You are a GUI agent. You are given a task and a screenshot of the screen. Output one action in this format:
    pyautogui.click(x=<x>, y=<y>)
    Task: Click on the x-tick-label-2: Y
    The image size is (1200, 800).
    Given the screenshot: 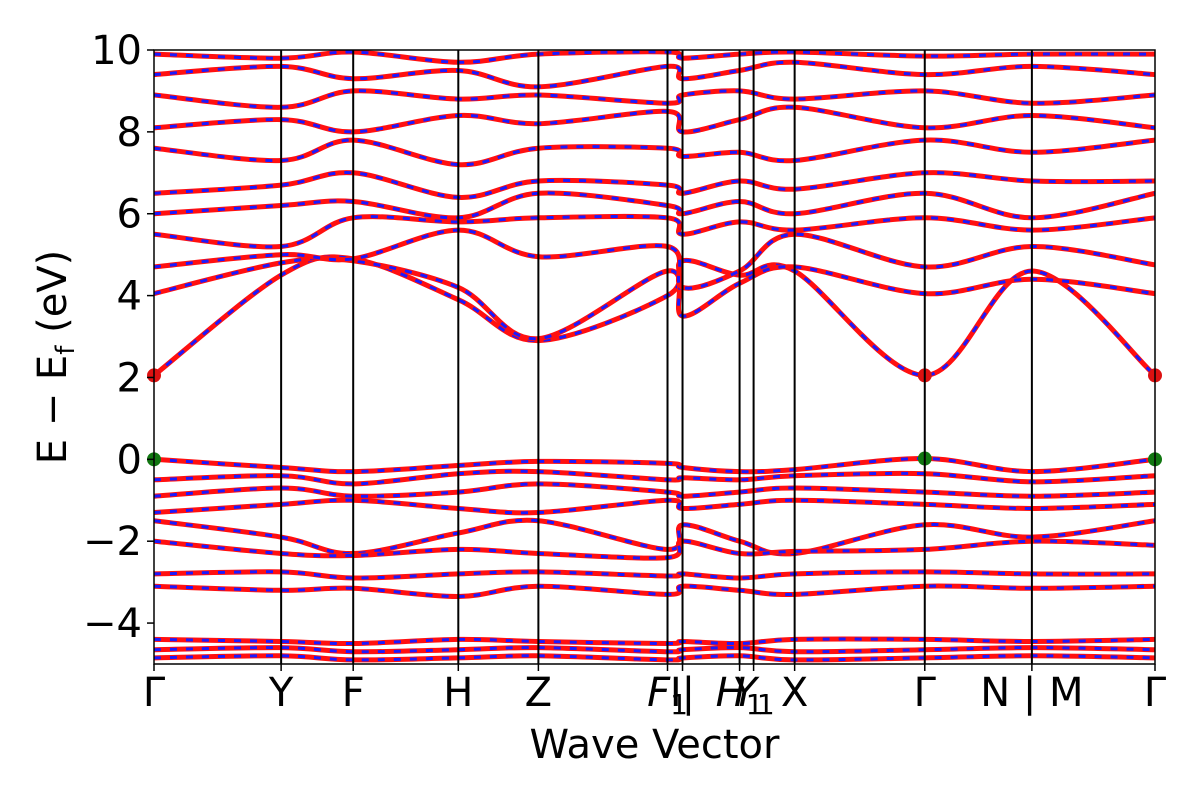 What is the action you would take?
    pyautogui.click(x=281, y=693)
    